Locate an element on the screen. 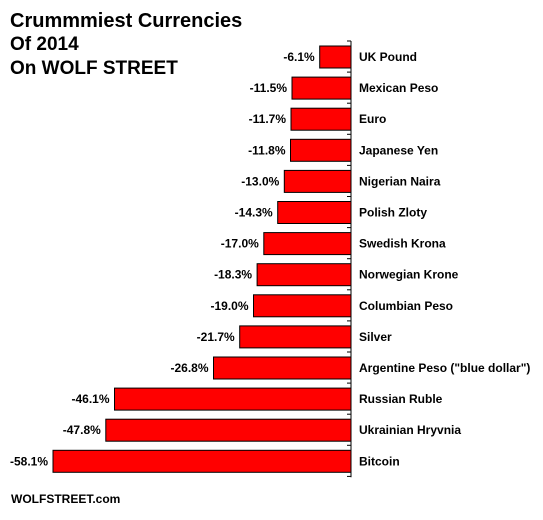 This screenshot has height=520, width=543. category-label: Bitcoin is located at coordinates (379, 461).